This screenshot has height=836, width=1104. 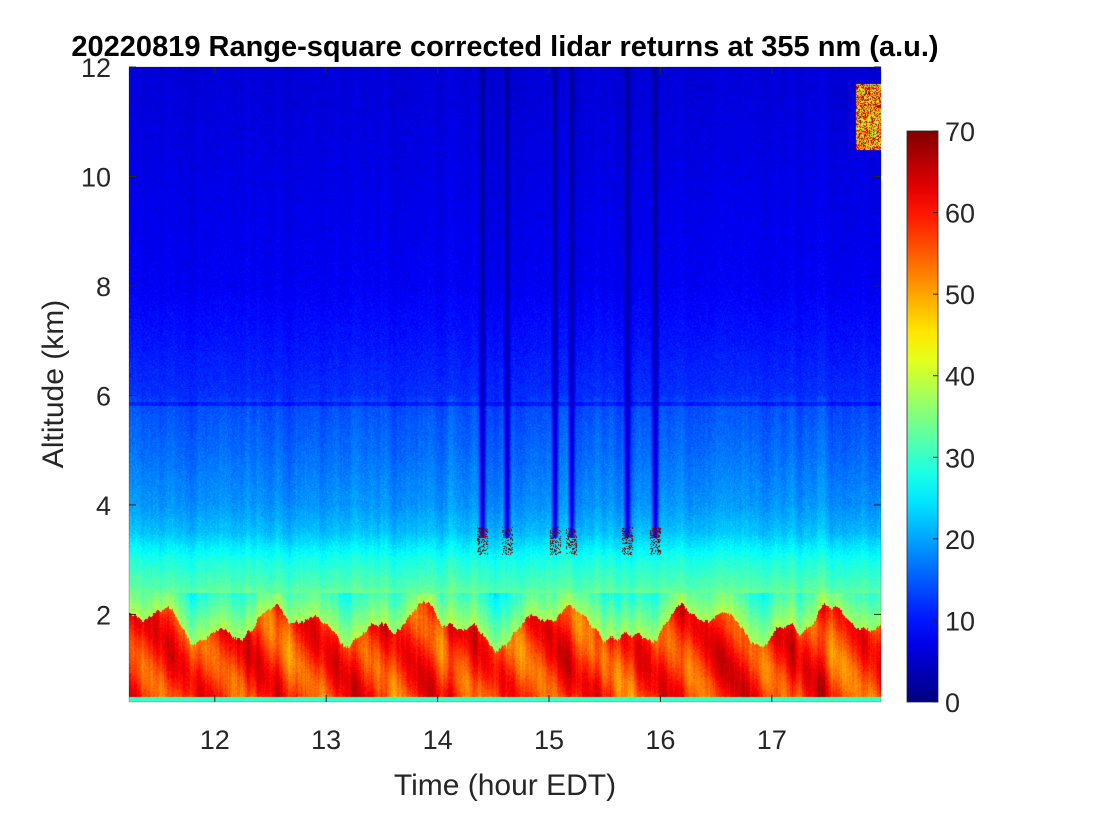 I want to click on x-axis-label: Time (hour EDT), so click(x=505, y=785).